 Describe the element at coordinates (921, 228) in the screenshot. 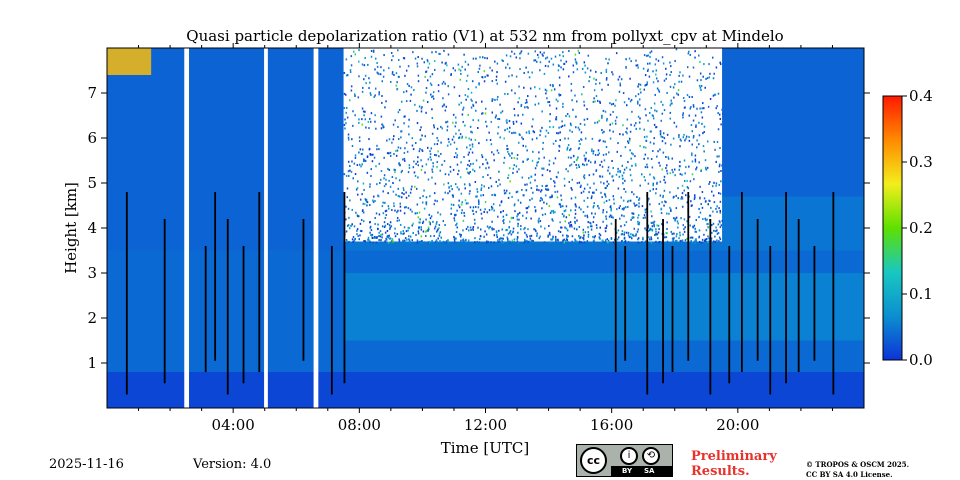

I see `colorbar-tick-label: 0.2` at that location.